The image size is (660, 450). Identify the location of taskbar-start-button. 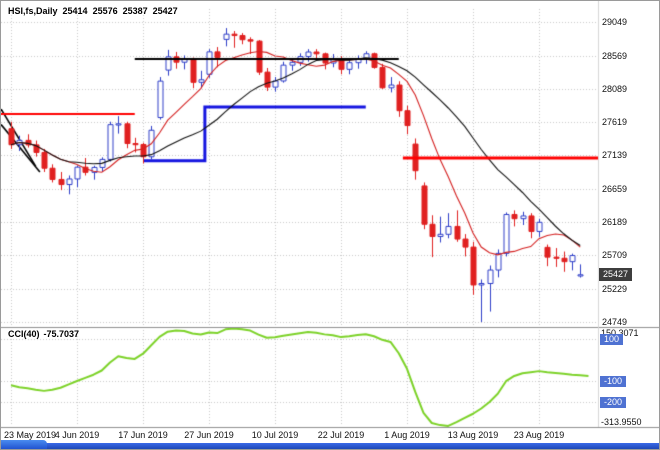
(24, 444).